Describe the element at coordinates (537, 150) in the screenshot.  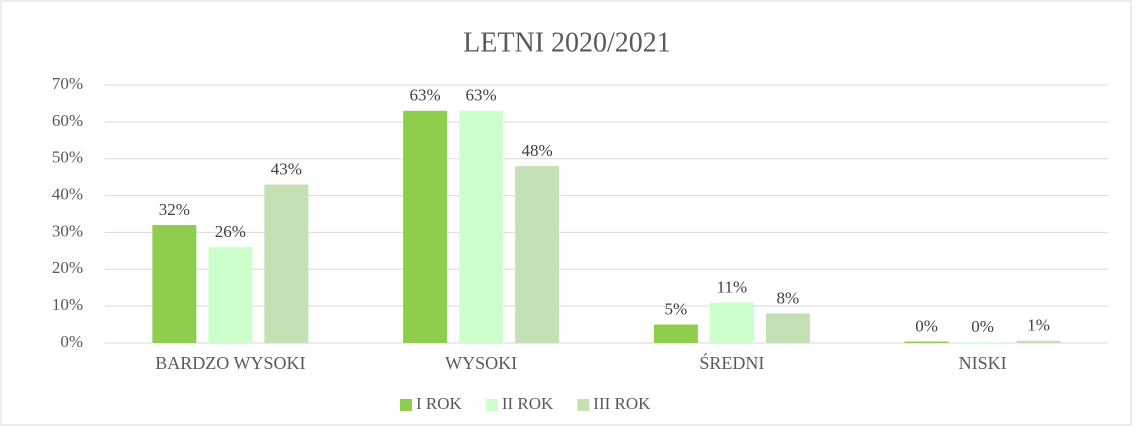
I see `value-label: 48%` at that location.